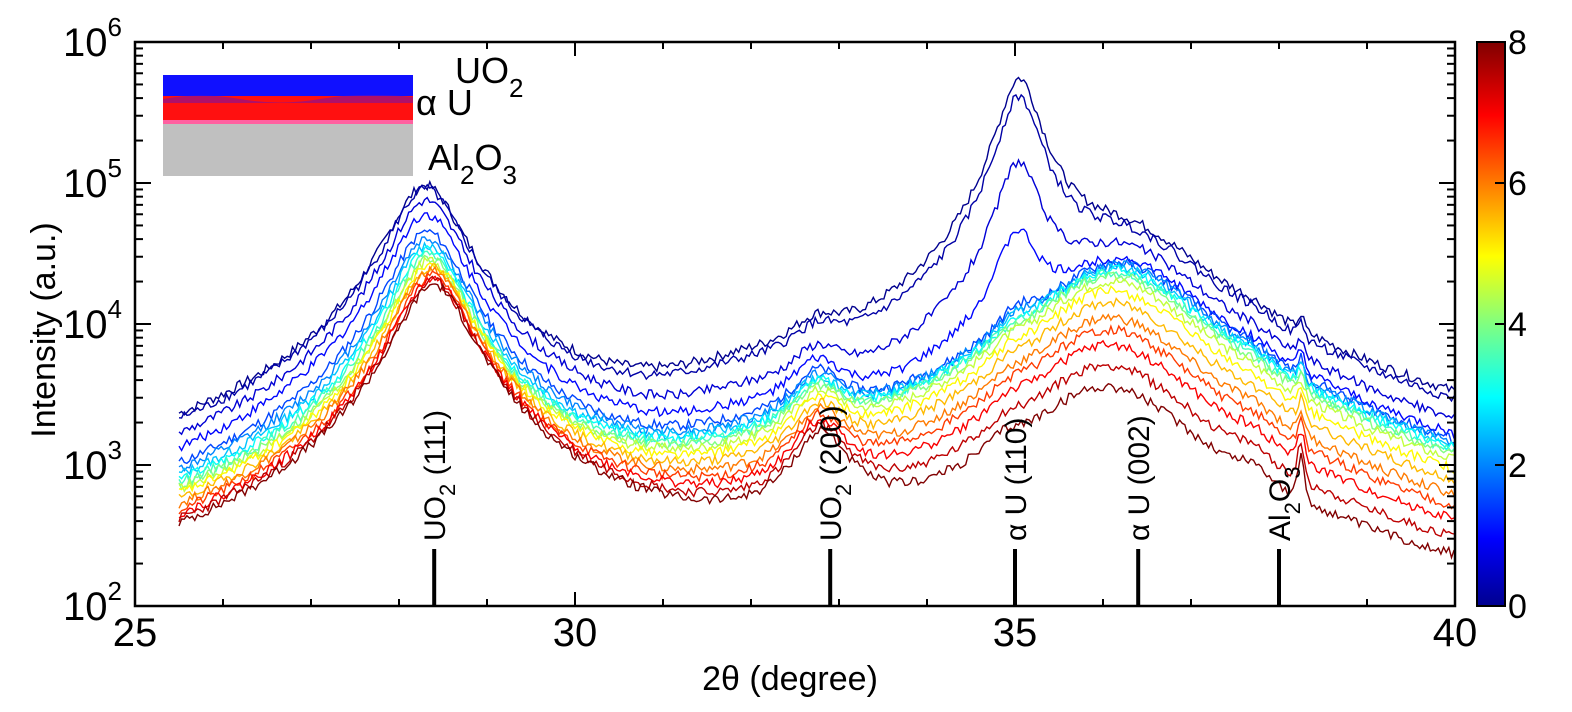  Describe the element at coordinates (288, 122) in the screenshot. I see `inset-interface-line` at that location.